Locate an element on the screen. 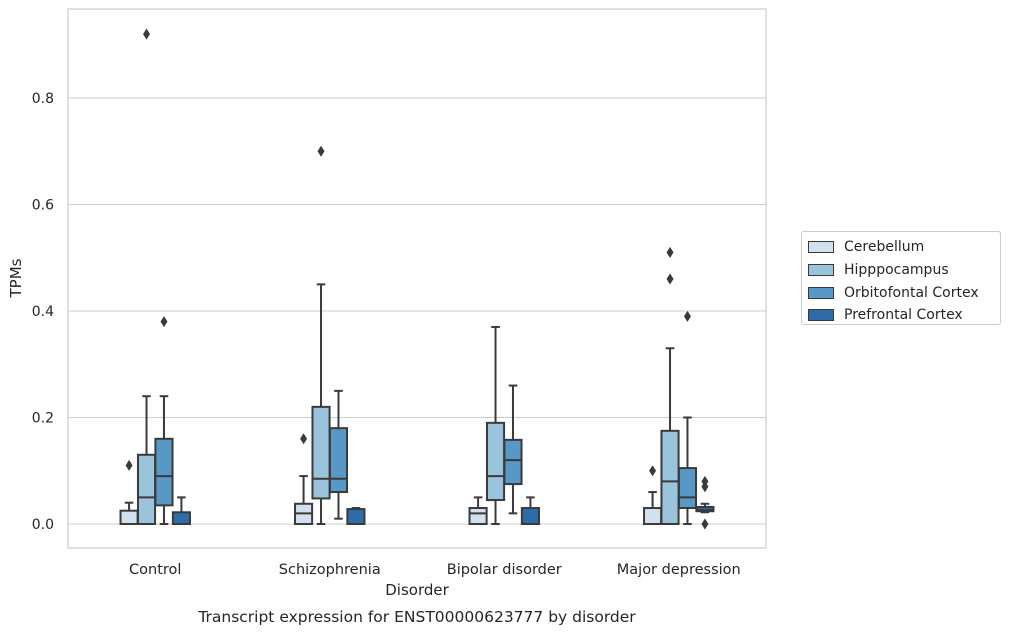 The image size is (1014, 634). legend-label: Hipppocampus is located at coordinates (896, 270).